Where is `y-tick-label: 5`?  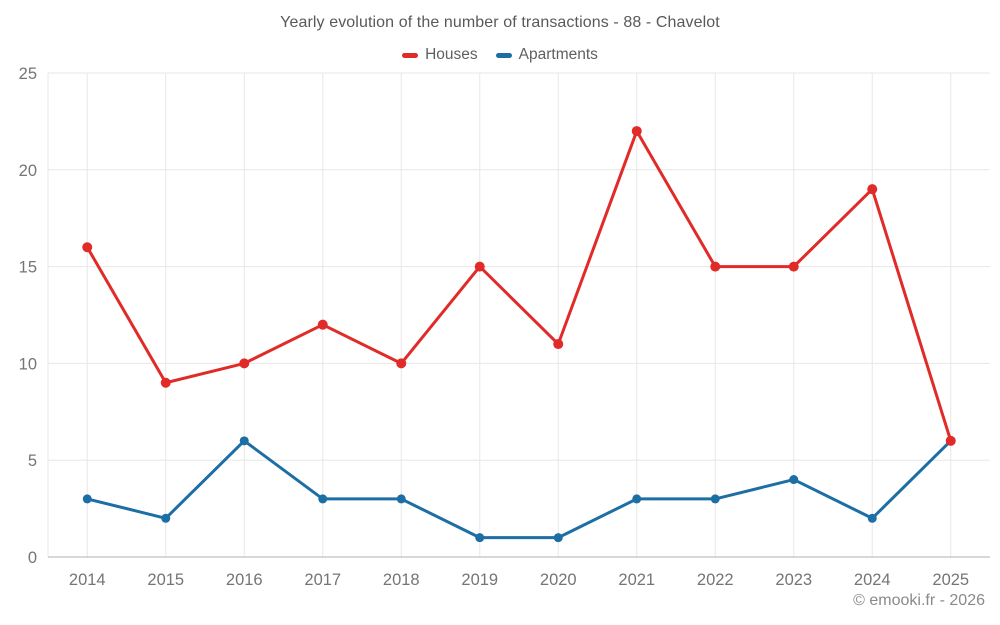 y-tick-label: 5 is located at coordinates (32, 461).